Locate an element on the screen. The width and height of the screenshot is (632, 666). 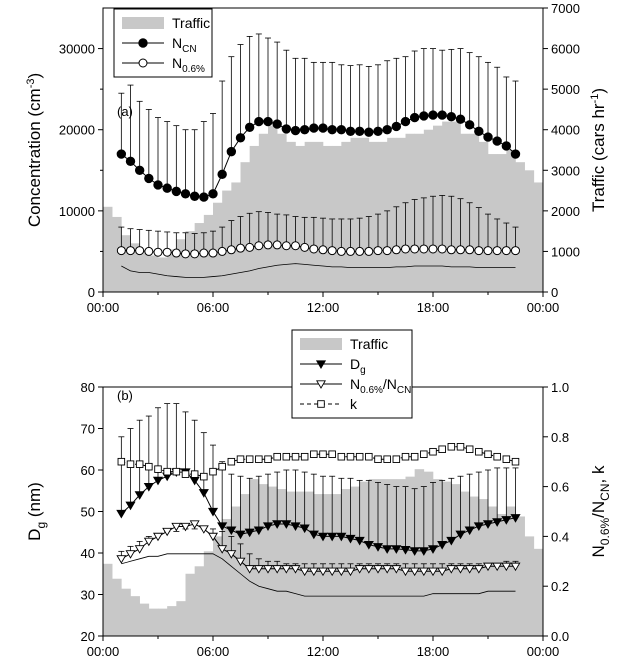
y2-tick-label: 3000 is located at coordinates (565, 170).